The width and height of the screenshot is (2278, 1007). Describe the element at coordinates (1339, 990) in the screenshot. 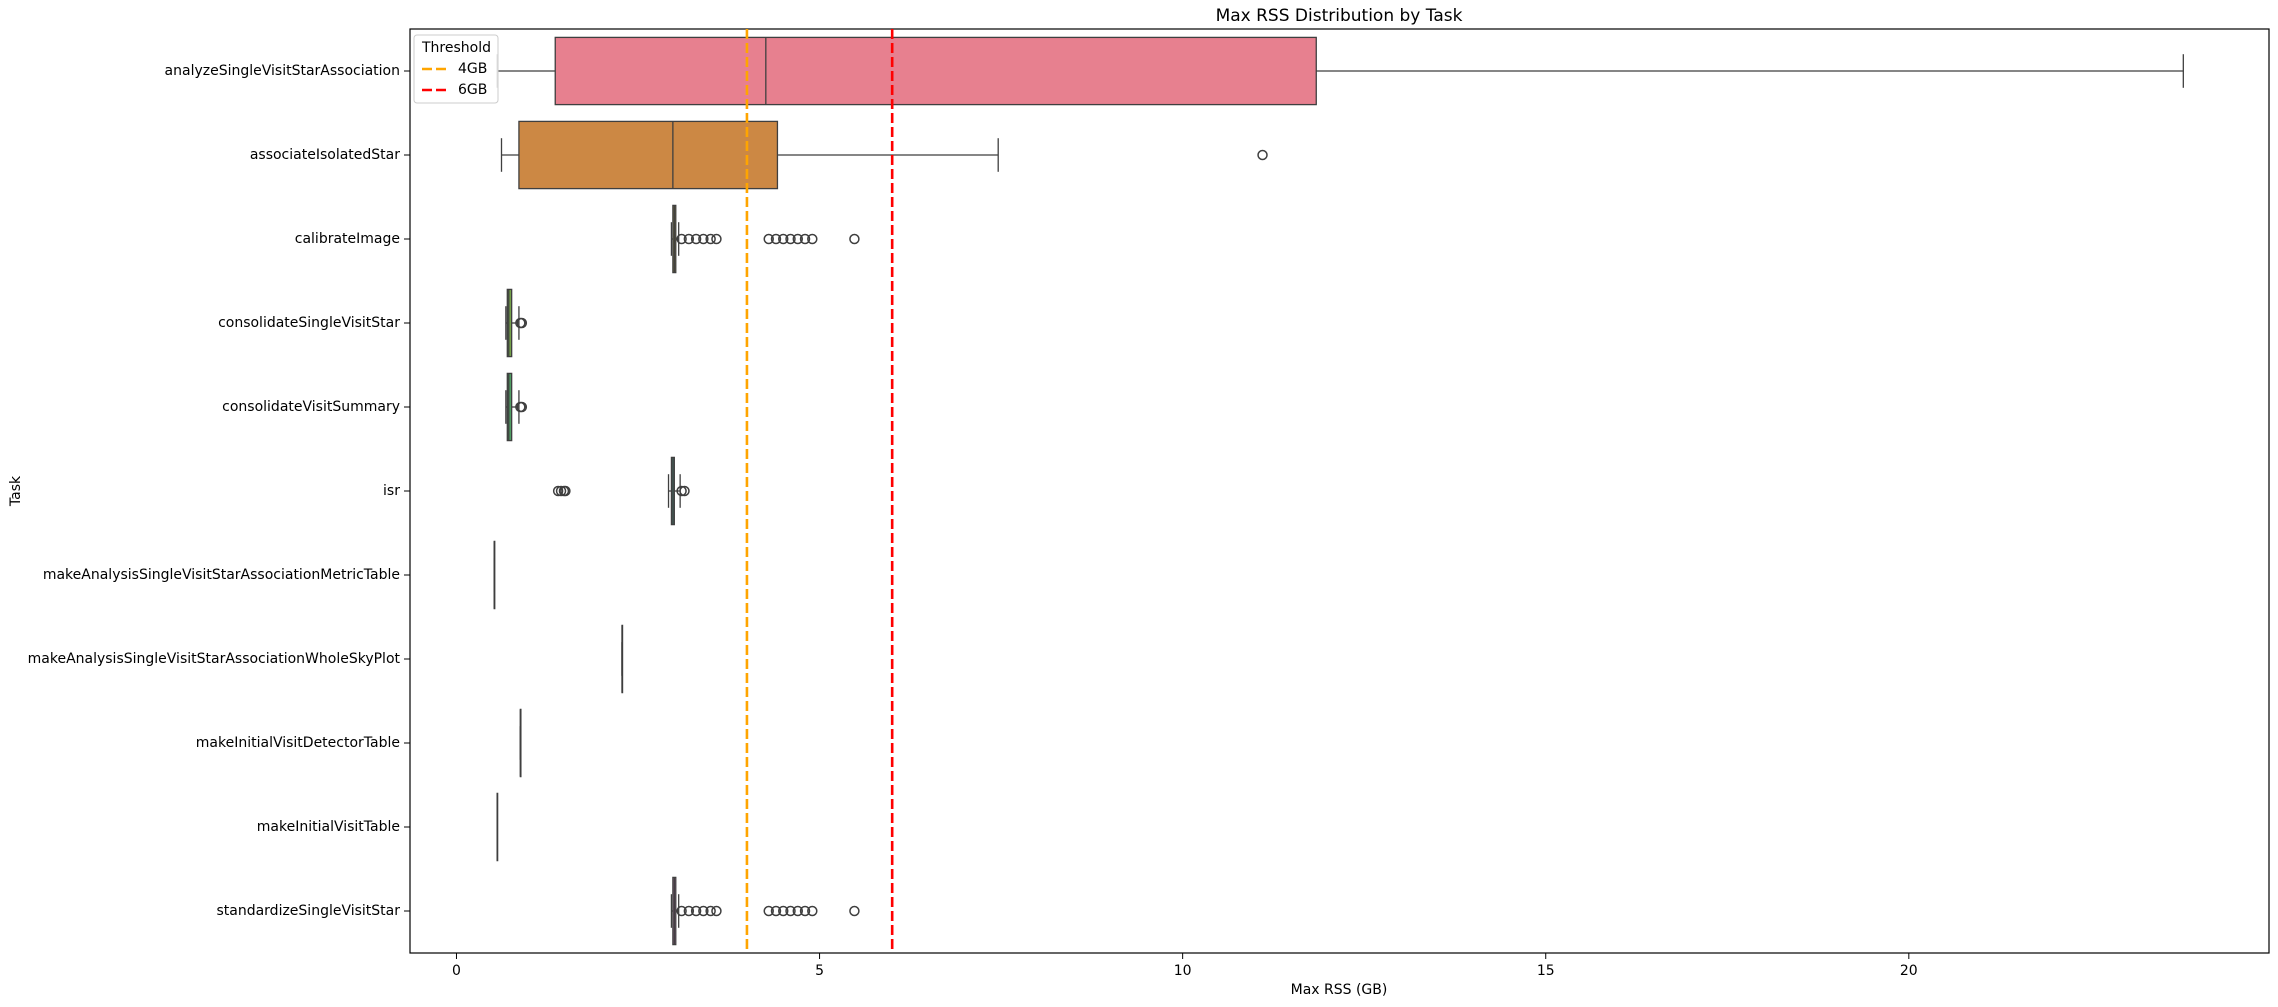

I see `x-axis-label: Max RSS (GB)` at that location.